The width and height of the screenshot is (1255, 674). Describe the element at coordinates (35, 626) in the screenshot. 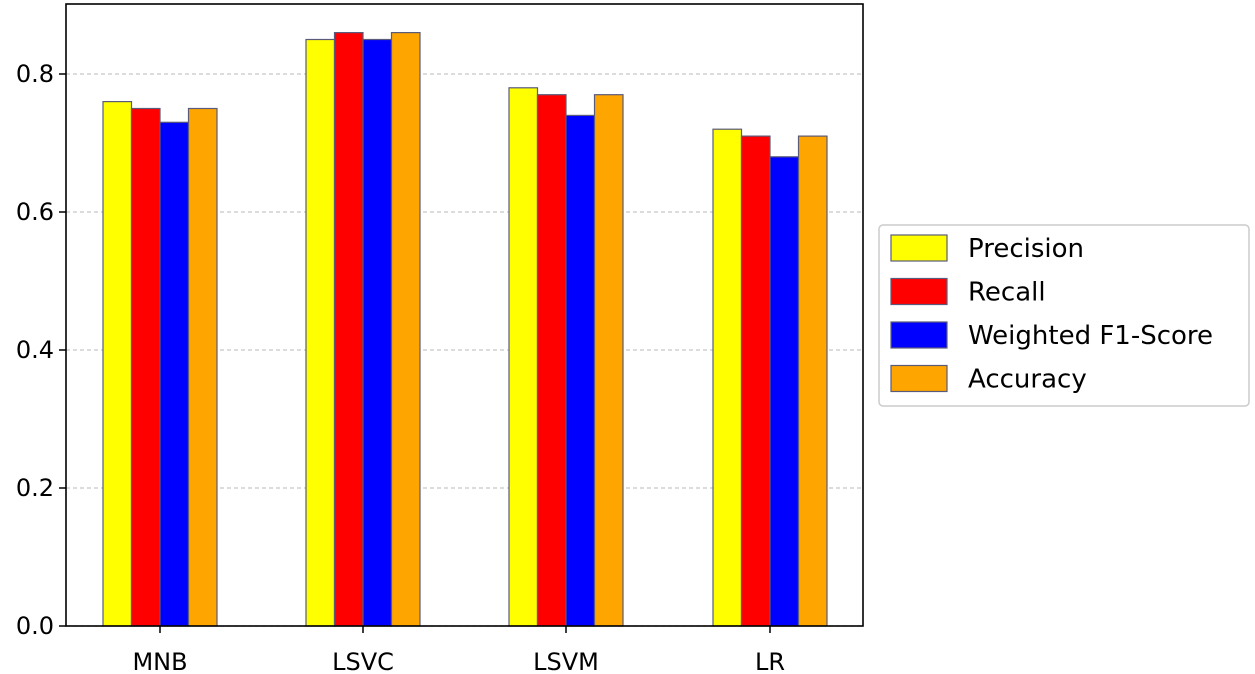

I see `y-tick-label: 0.0` at that location.